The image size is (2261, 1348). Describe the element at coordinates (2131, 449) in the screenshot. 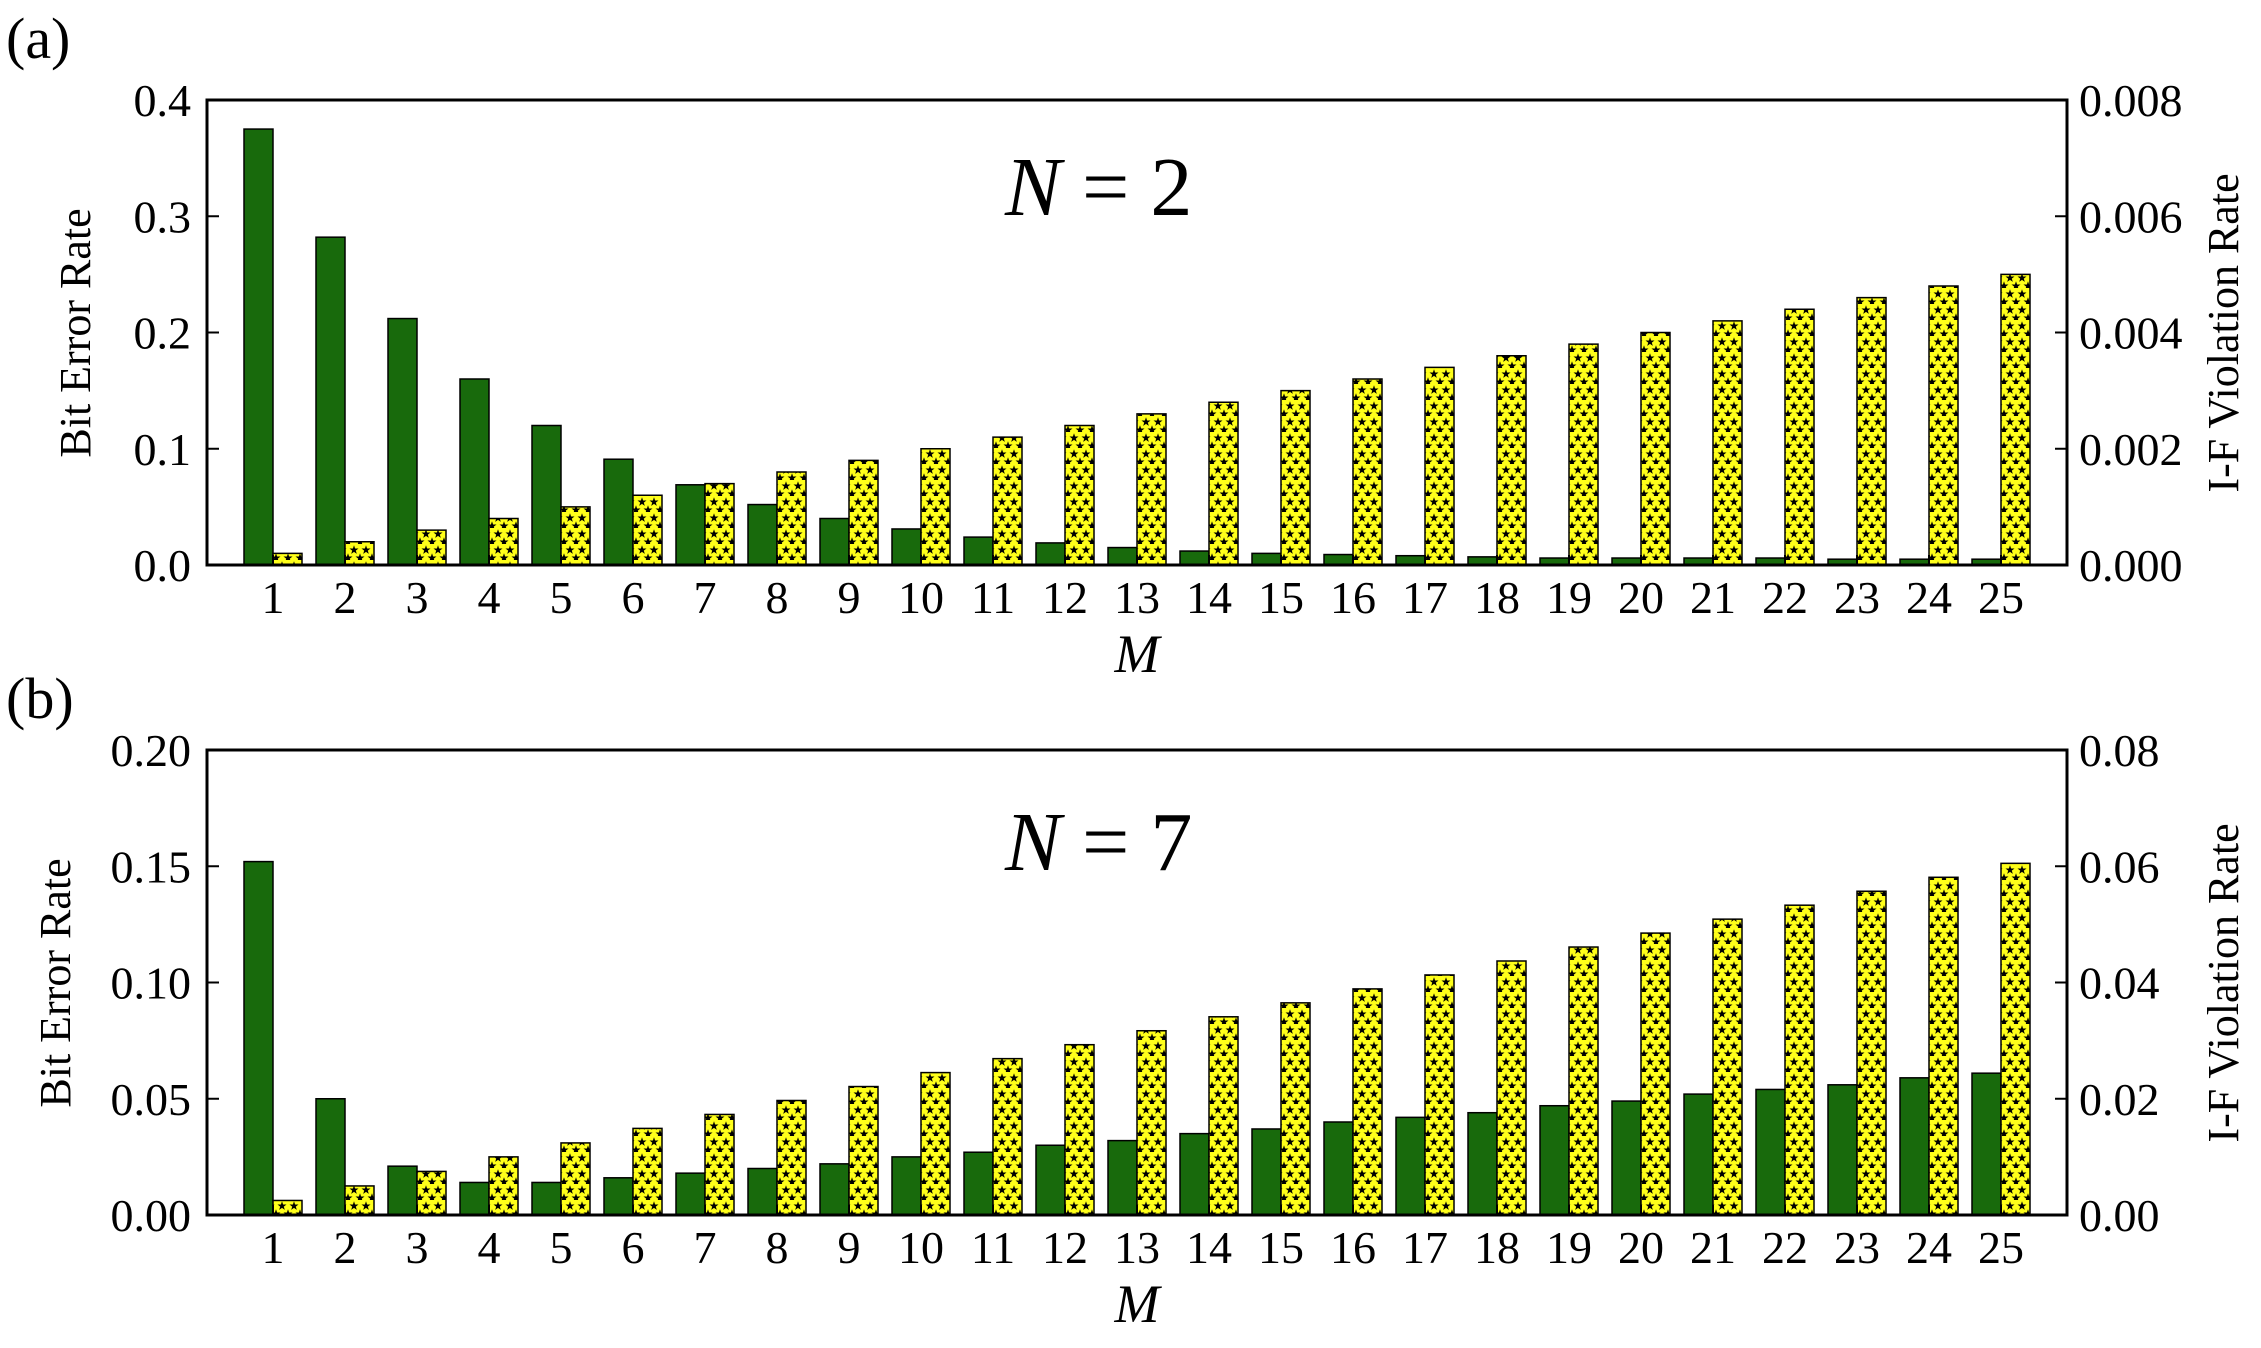

I see `y-right-tick-label-a: 0.002` at that location.